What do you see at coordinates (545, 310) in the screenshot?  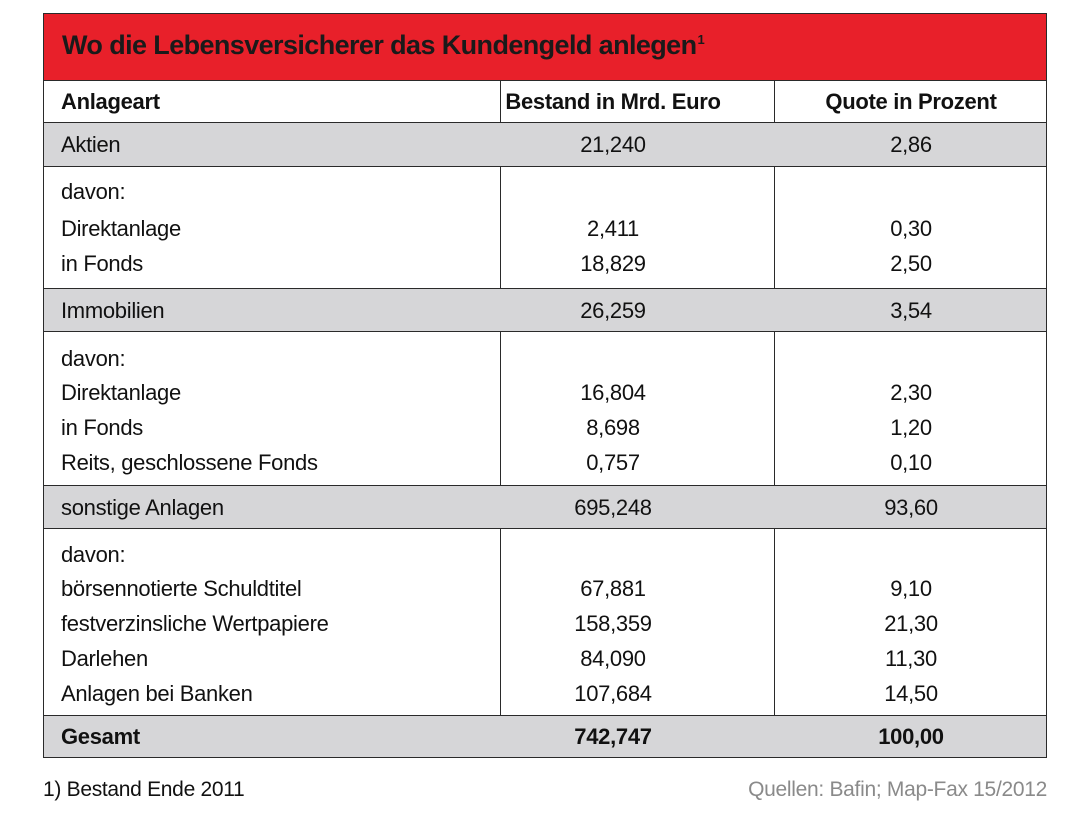 I see `table-row: Immobilien 26,259 3,54` at bounding box center [545, 310].